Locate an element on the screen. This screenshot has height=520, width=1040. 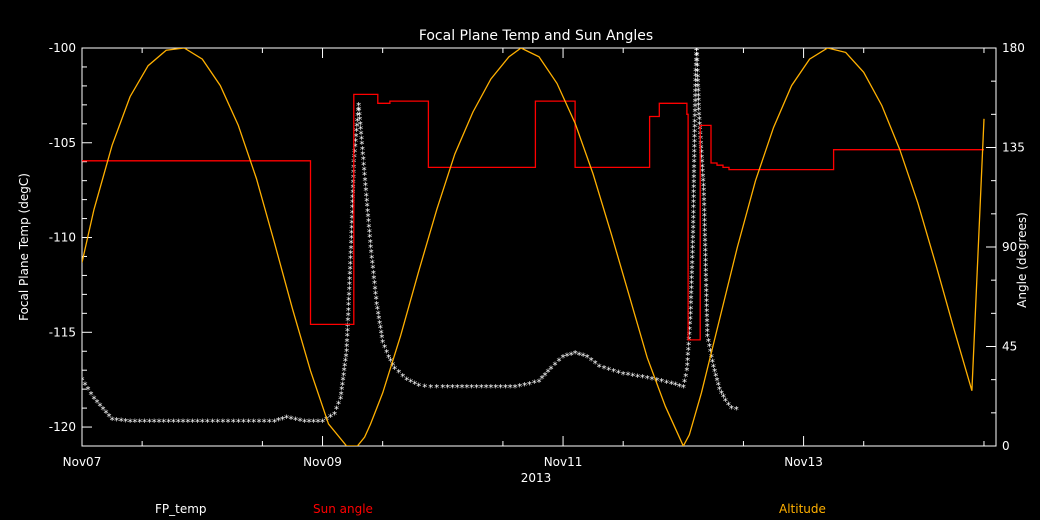
y-left-tick-label: -100 is located at coordinates (62, 48).